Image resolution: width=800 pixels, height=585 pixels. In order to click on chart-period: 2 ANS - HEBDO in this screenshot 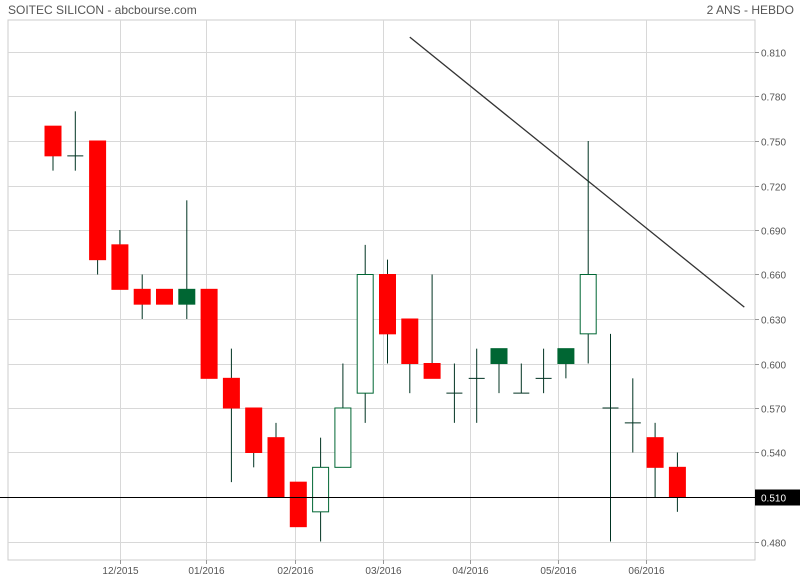, I will do `click(750, 10)`.